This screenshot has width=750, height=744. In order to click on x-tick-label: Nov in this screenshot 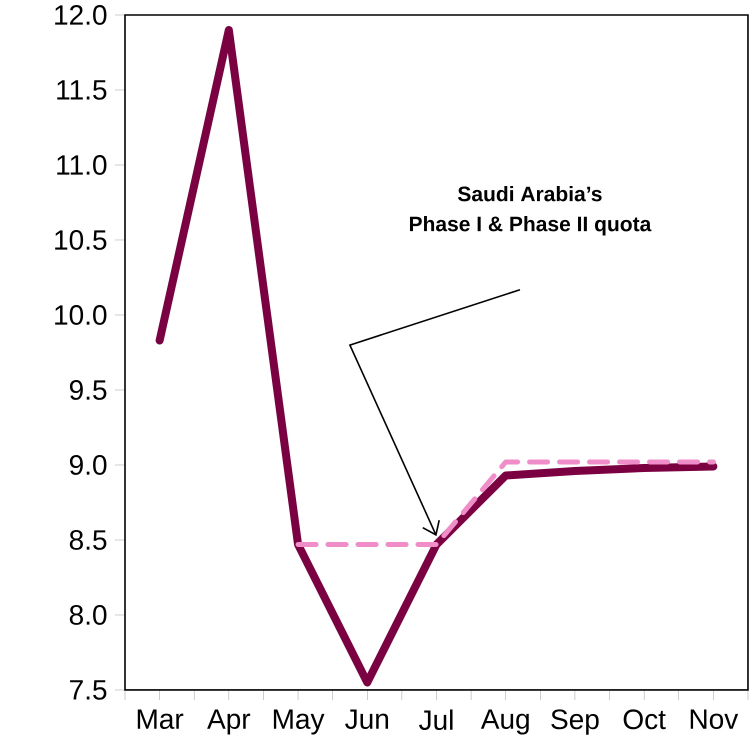, I will do `click(714, 719)`.